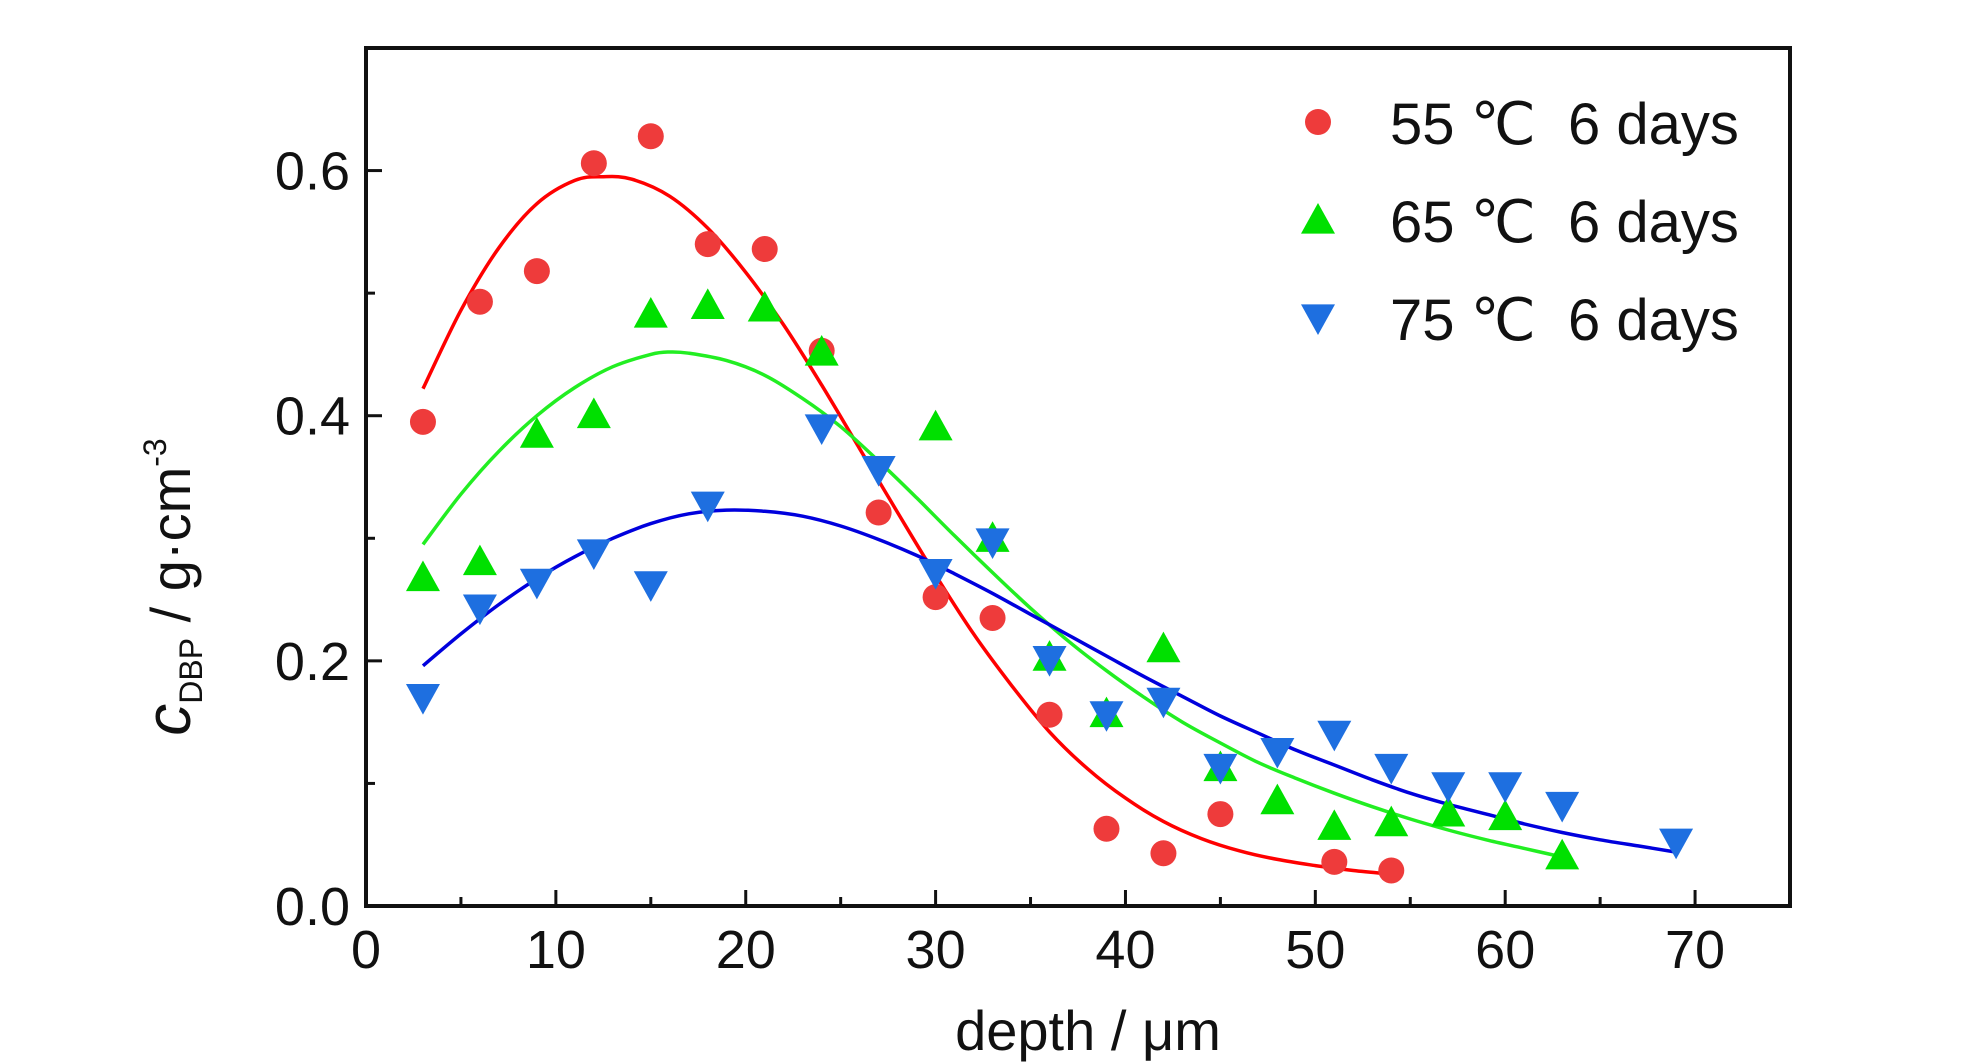  What do you see at coordinates (746, 950) in the screenshot?
I see `x-tick-label: 20` at bounding box center [746, 950].